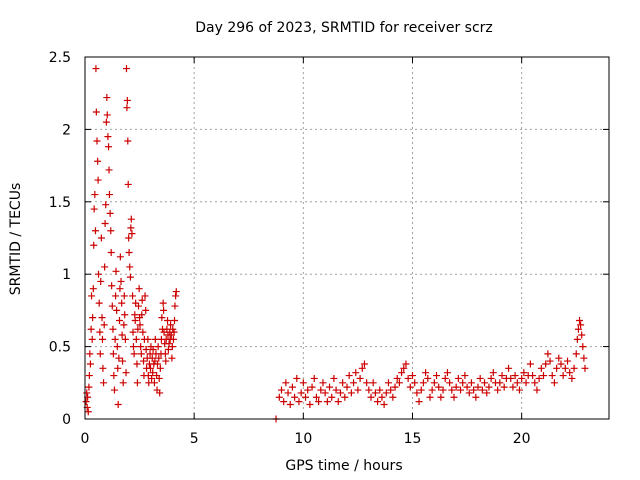 The image size is (640, 480). Describe the element at coordinates (16, 239) in the screenshot. I see `y-axis-label: SRMTID / TECUs` at that location.